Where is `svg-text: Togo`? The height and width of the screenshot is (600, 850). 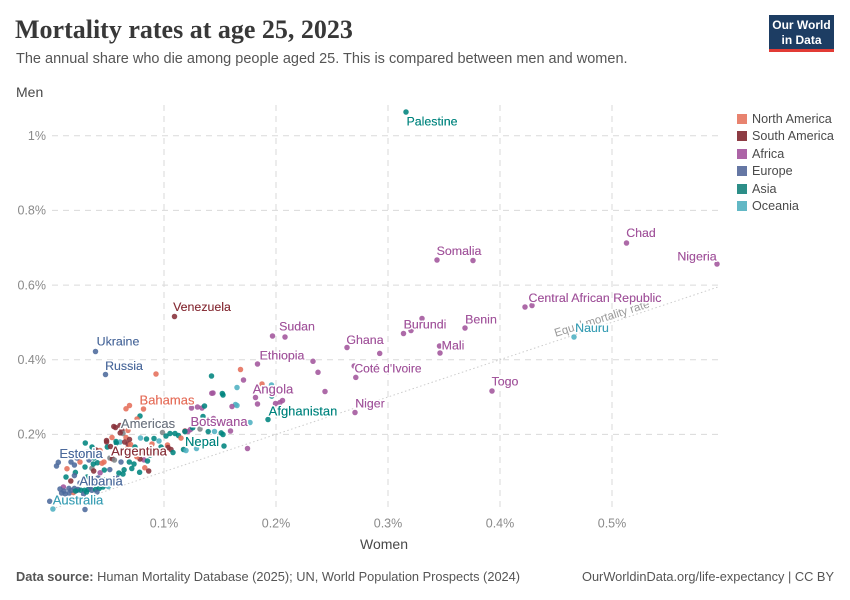 svg-text: Togo is located at coordinates (505, 382).